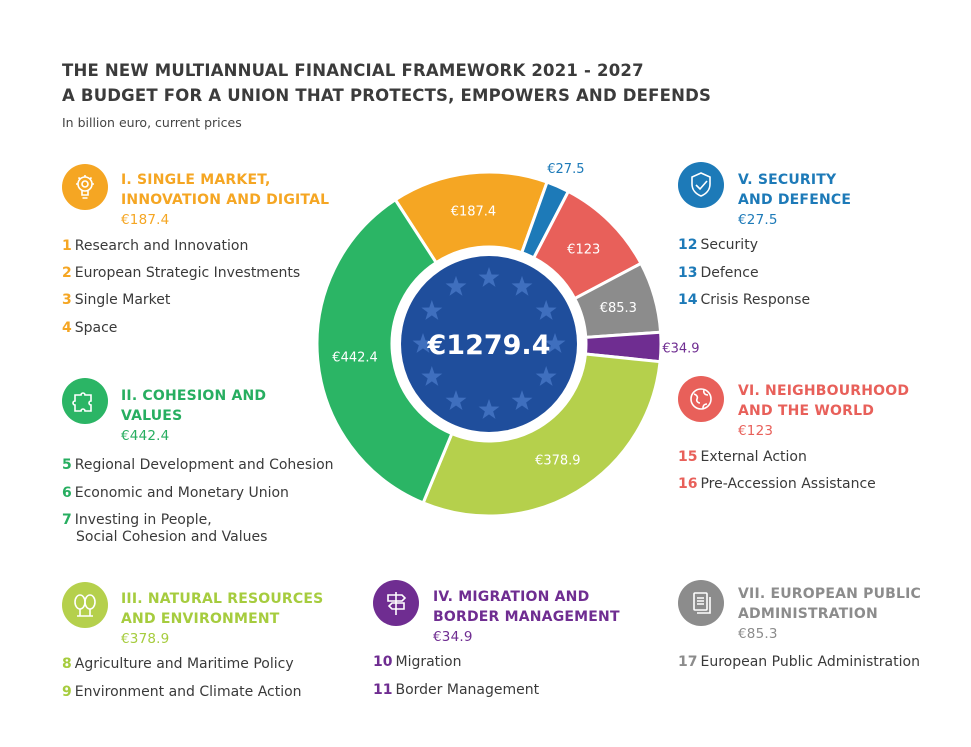 The image size is (971, 747). I want to click on item-label: Space, so click(96, 328).